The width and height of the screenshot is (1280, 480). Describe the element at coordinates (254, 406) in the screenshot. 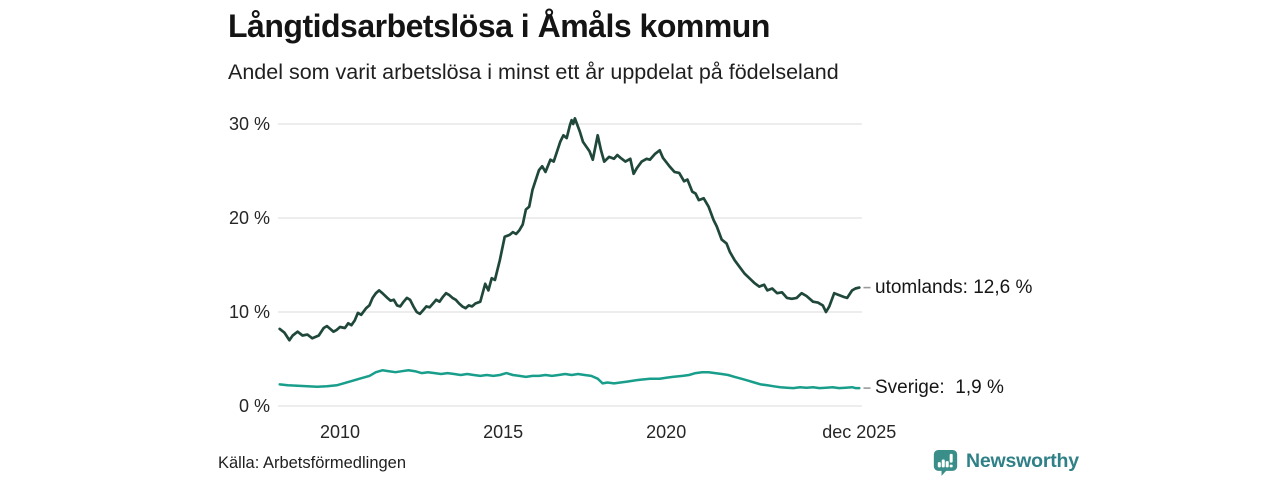

I see `y-axis-tick-label: 0 %` at that location.